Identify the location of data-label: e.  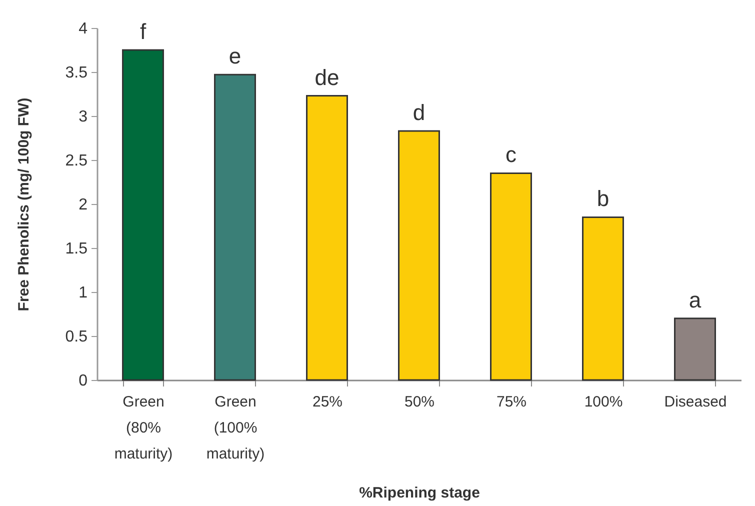
(235, 56).